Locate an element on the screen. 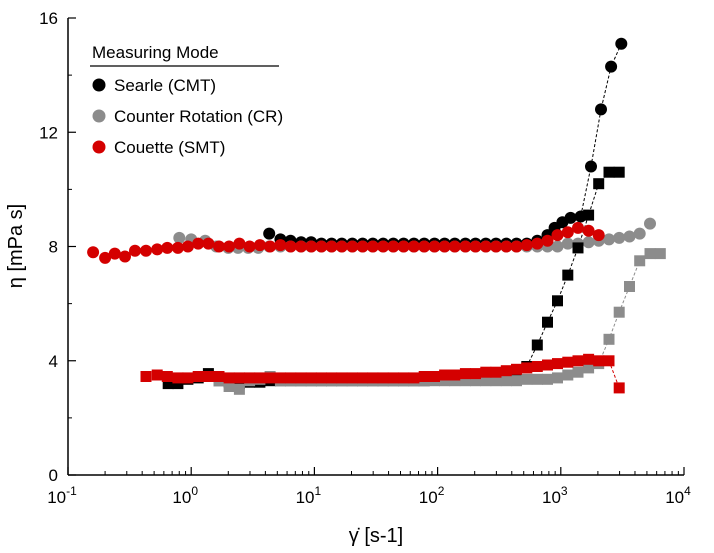 The image size is (714, 553). y-tick-label: 12 is located at coordinates (48, 132).